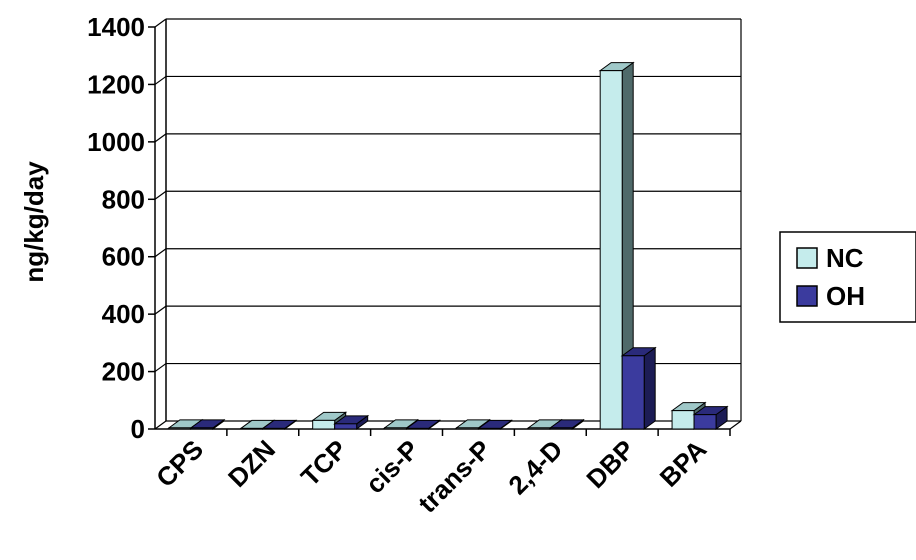  Describe the element at coordinates (251, 463) in the screenshot. I see `x-tick-label: DZN` at that location.